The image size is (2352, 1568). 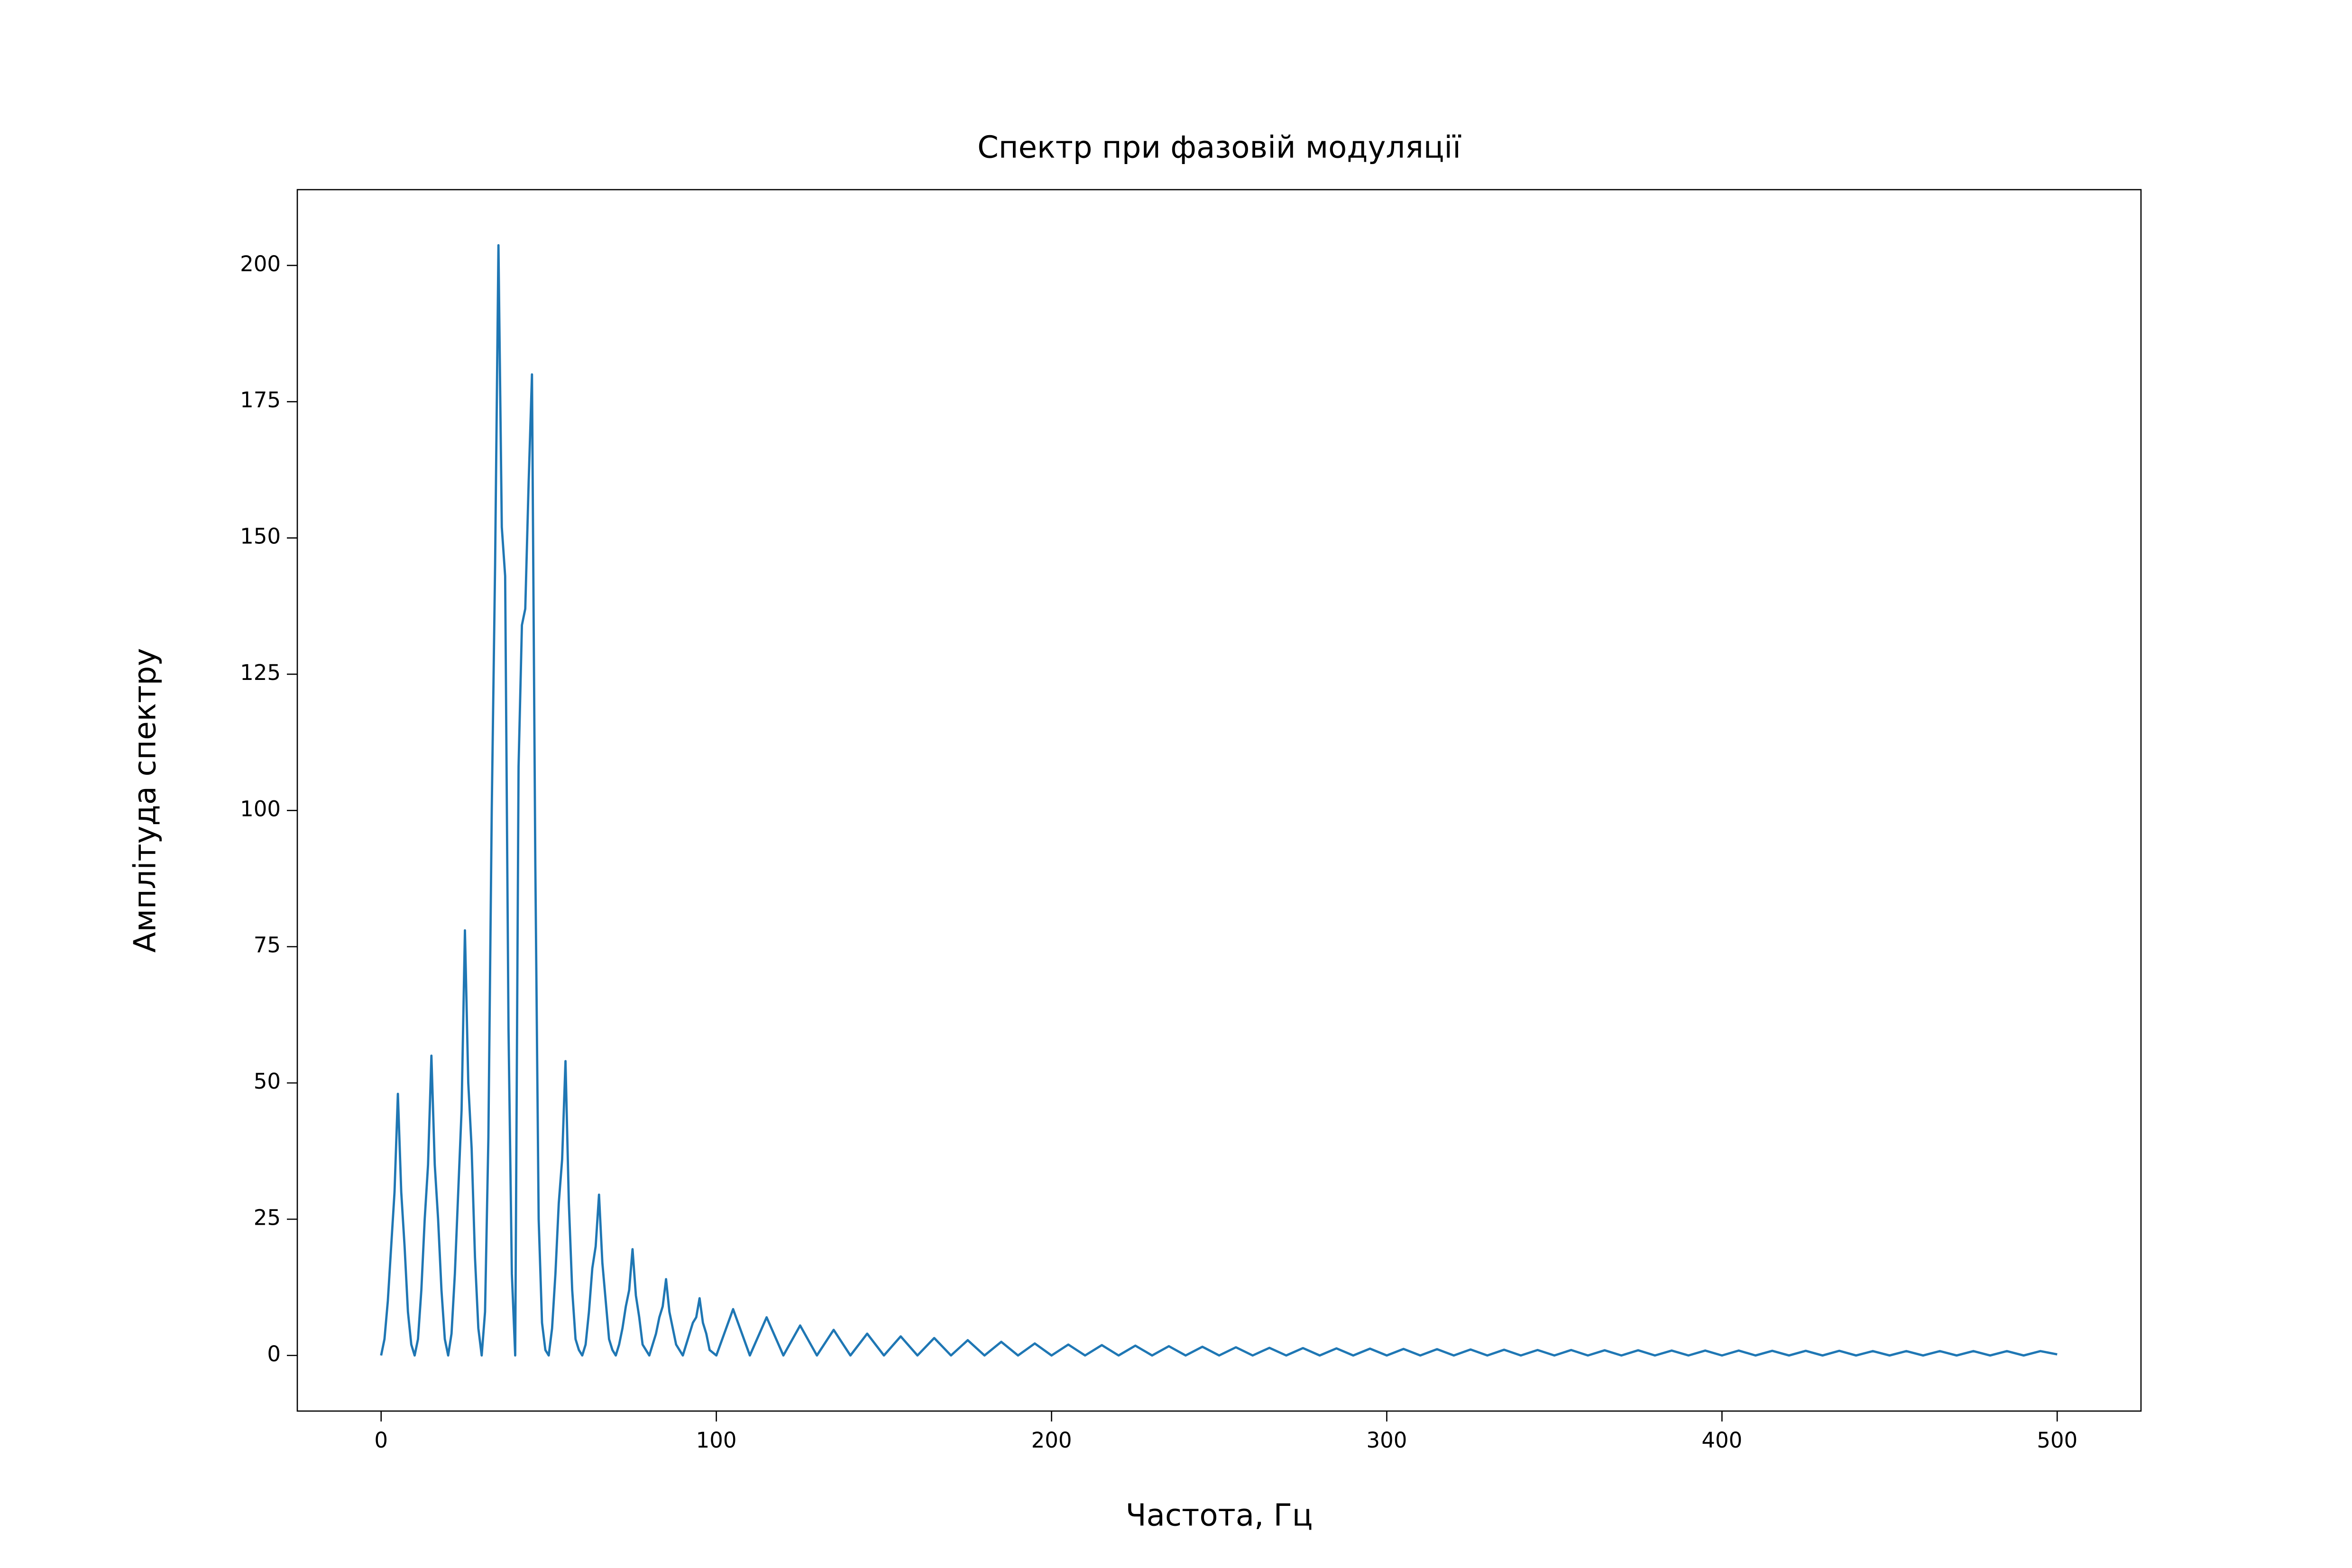 I want to click on x-tick-label: 300, so click(x=1387, y=1440).